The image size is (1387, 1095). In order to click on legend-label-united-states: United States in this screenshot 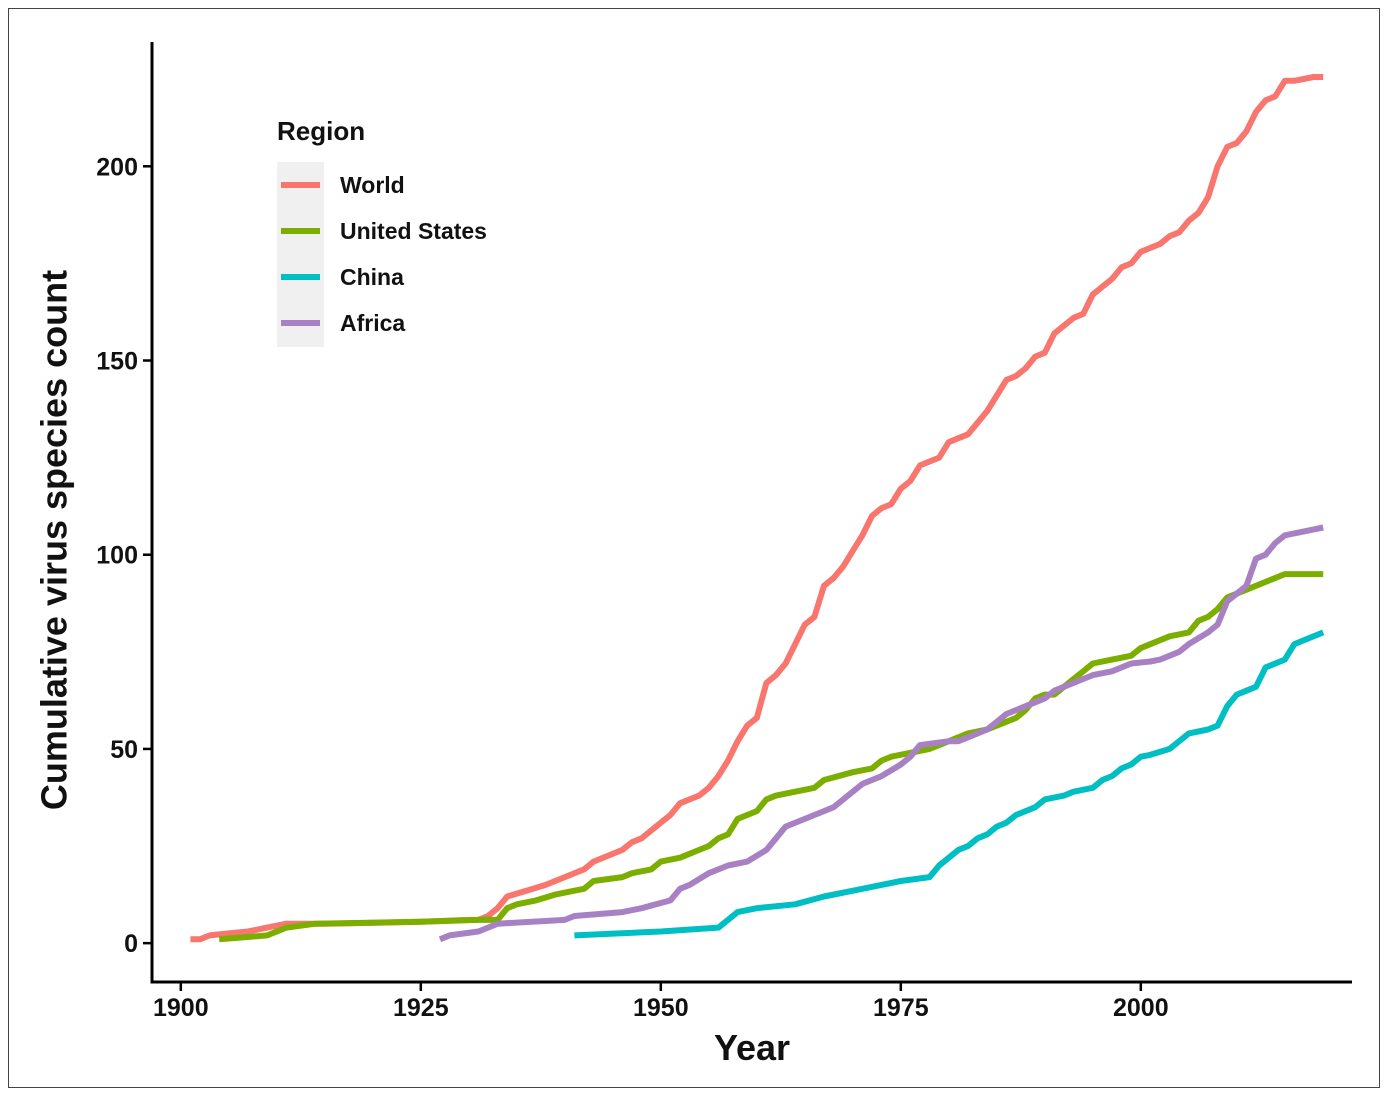, I will do `click(413, 231)`.